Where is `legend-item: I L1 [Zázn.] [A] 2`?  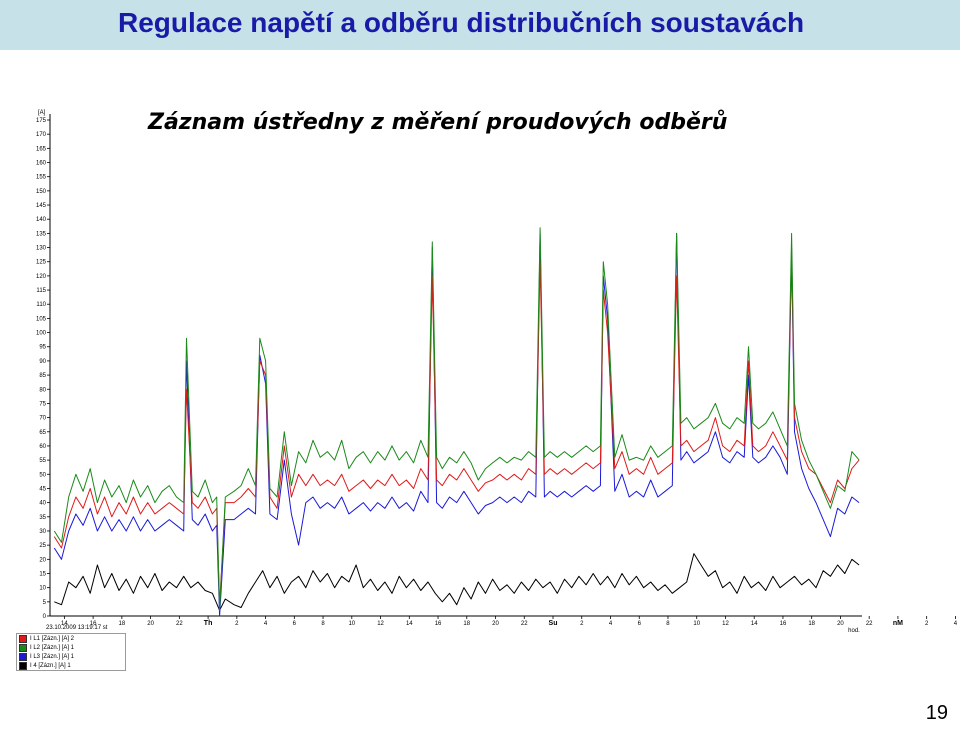
legend-item: I L1 [Zázn.] [A] 2 is located at coordinates (71, 638).